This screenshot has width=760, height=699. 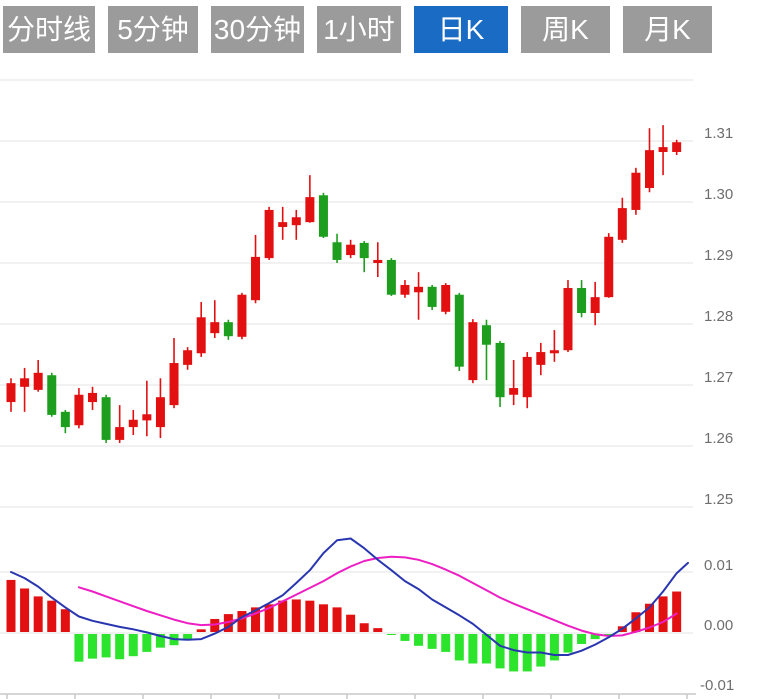 I want to click on macd-histogram-layer, so click(x=344, y=625).